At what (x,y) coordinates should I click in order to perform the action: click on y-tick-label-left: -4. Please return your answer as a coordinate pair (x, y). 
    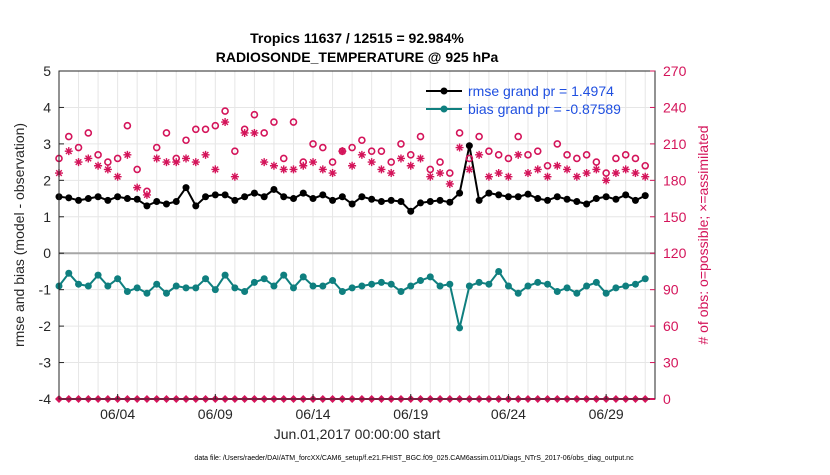
    Looking at the image, I should click on (45, 399).